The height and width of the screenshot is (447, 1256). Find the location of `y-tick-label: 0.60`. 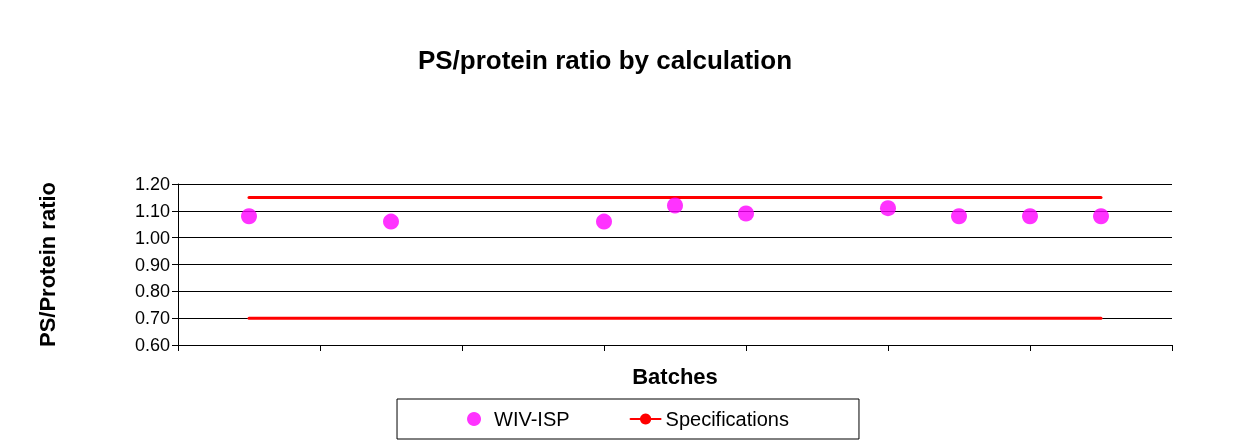

y-tick-label: 0.60 is located at coordinates (152, 345).